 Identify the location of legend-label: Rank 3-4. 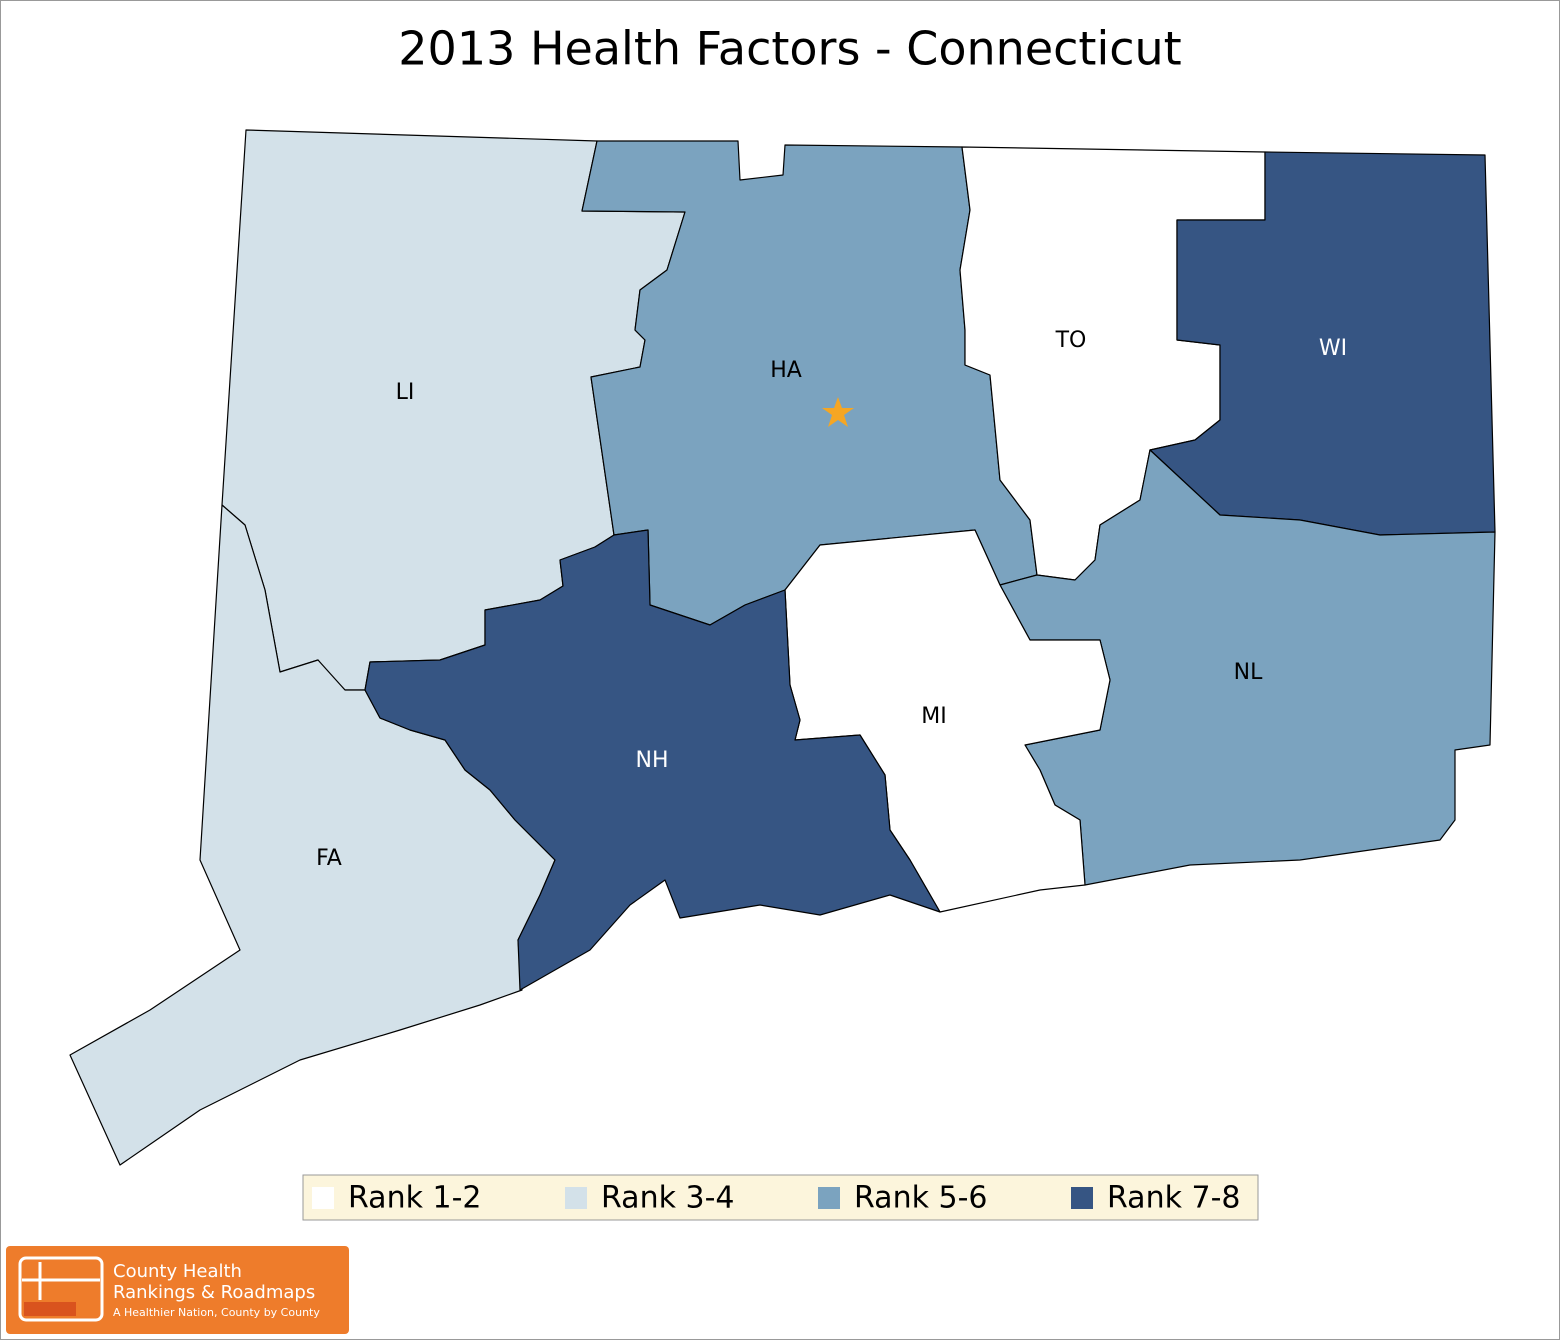
(668, 1198).